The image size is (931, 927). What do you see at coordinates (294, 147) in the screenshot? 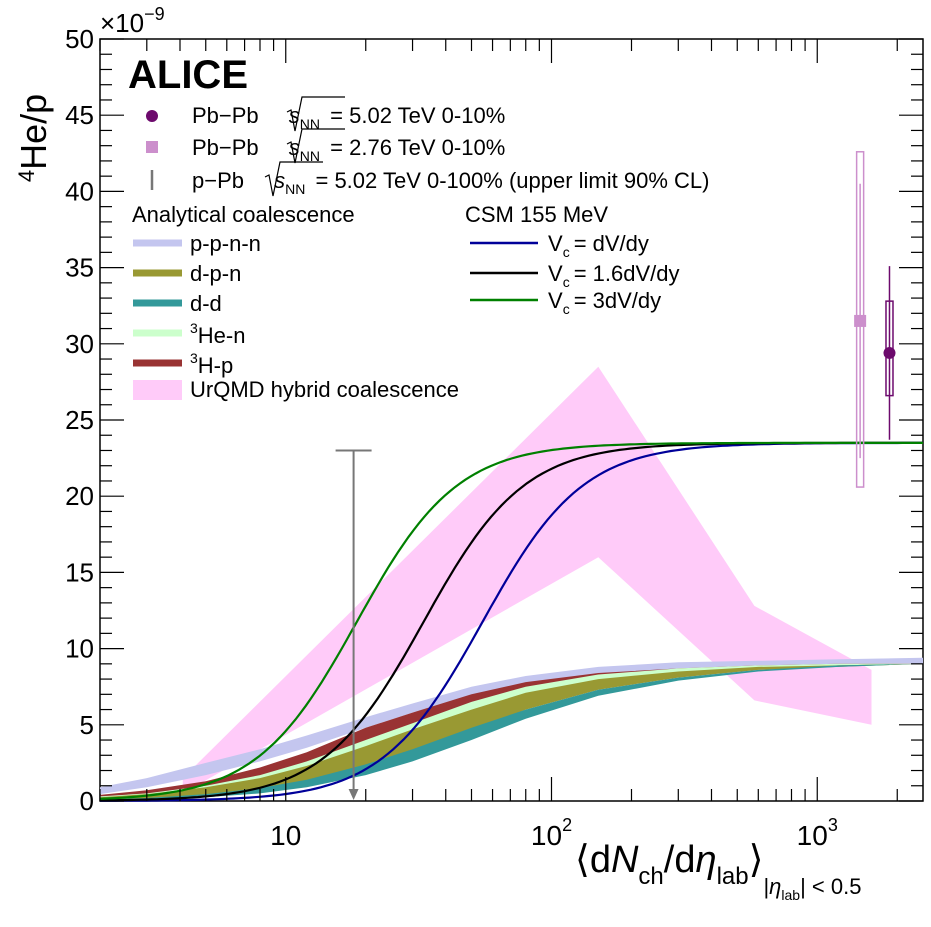
I see `legend-item-pbpb-276-sqrt-s: s` at bounding box center [294, 147].